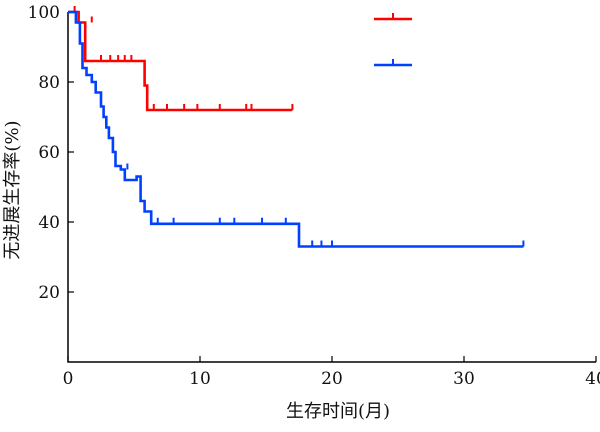  Describe the element at coordinates (393, 40) in the screenshot. I see `legend` at that location.